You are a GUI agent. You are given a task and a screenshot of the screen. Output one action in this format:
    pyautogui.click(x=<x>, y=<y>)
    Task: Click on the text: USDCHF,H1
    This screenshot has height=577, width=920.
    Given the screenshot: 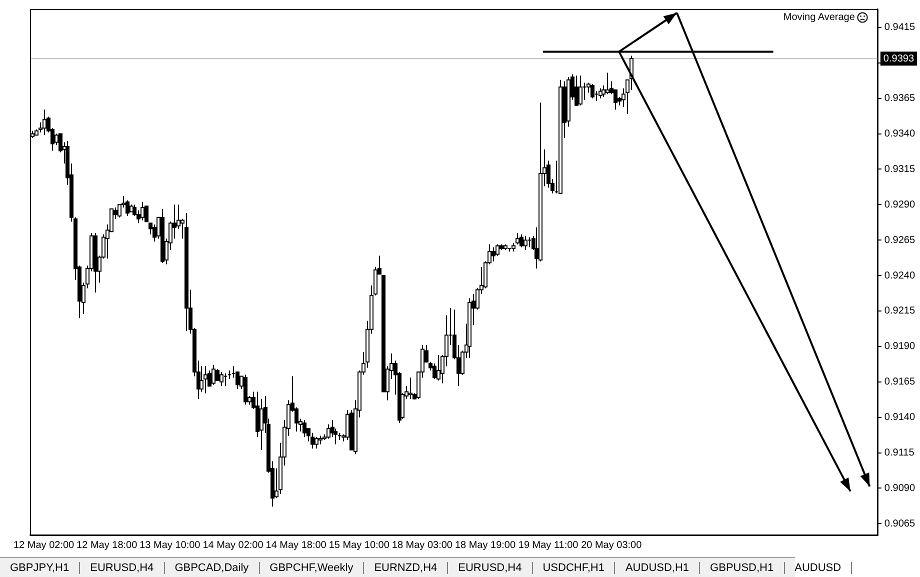 What is the action you would take?
    pyautogui.click(x=574, y=568)
    